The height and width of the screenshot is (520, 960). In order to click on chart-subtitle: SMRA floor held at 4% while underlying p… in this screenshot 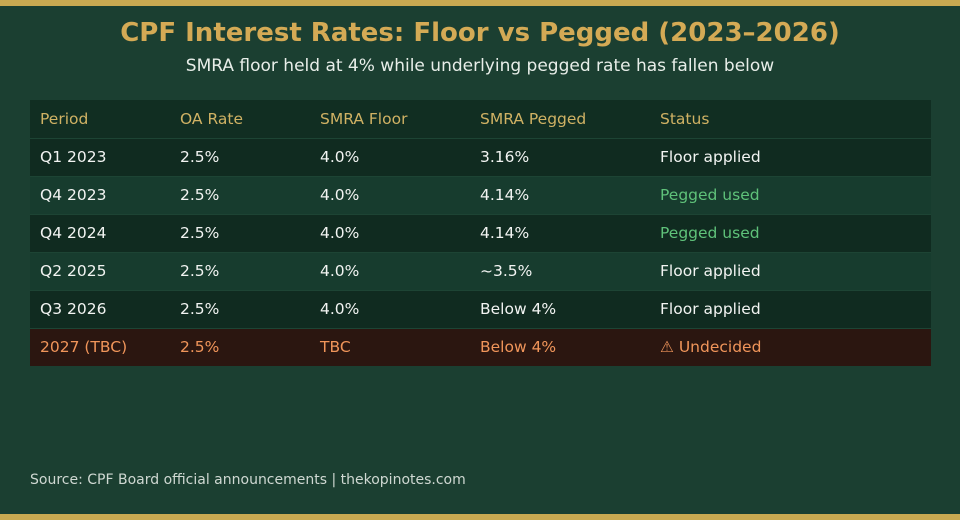, I will do `click(480, 66)`.